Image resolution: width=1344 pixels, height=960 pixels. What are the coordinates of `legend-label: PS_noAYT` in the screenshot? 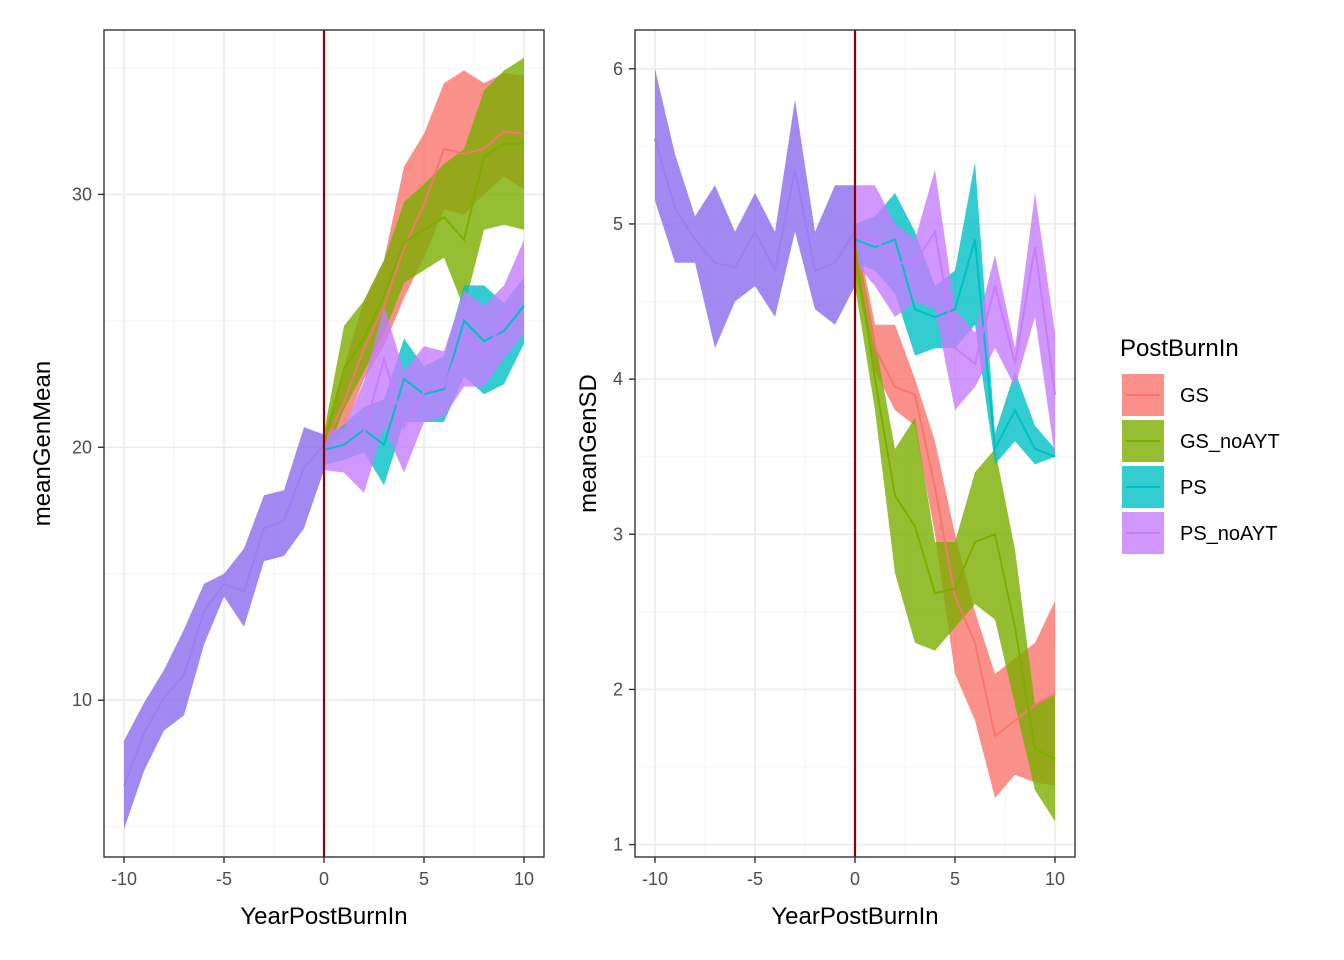 It's located at (1228, 534).